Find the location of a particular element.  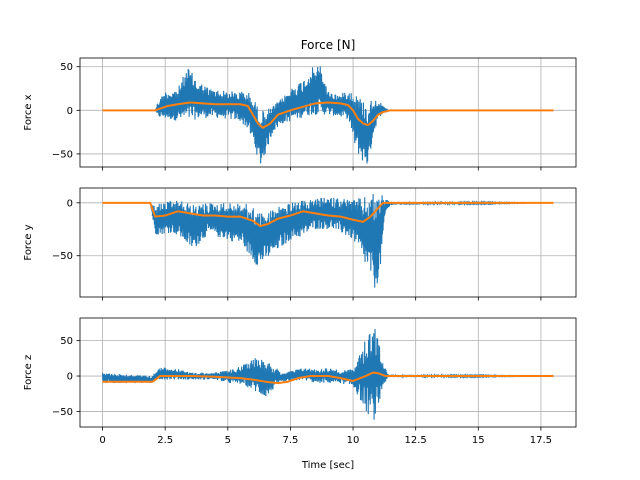

x-tick-label: 15 is located at coordinates (478, 440).